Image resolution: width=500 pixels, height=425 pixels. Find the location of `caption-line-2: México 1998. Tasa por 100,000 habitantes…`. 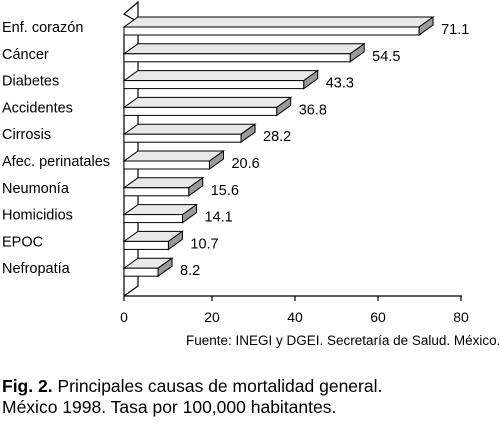

caption-line-2: México 1998. Tasa por 100,000 habitantes… is located at coordinates (169, 407).